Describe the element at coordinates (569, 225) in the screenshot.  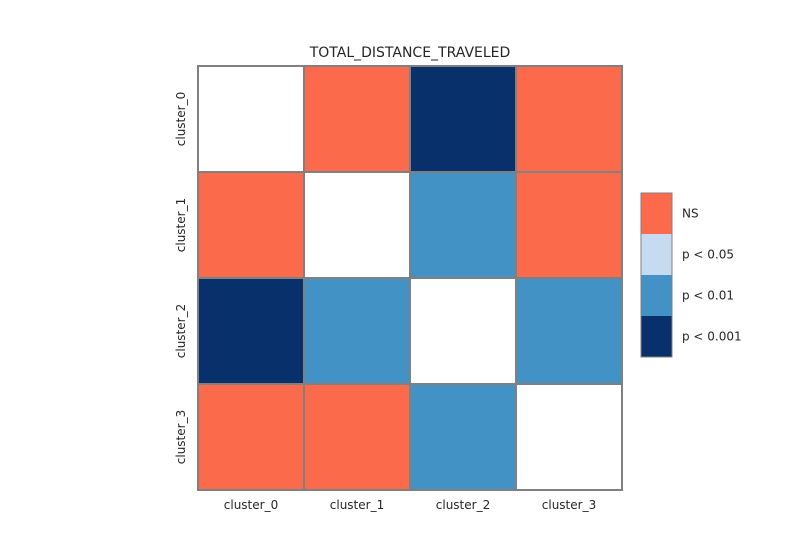
I see `heatmap-cell-r1-c3` at that location.